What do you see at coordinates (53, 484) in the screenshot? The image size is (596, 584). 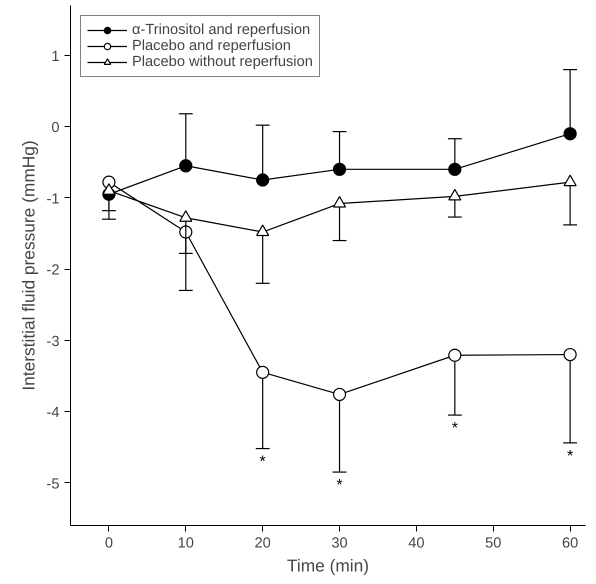 I see `y-tick-label: -5` at bounding box center [53, 484].